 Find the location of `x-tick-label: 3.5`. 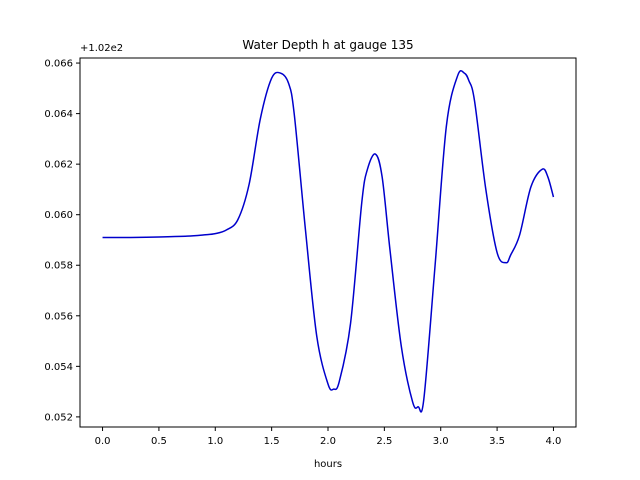

x-tick-label: 3.5 is located at coordinates (497, 441).